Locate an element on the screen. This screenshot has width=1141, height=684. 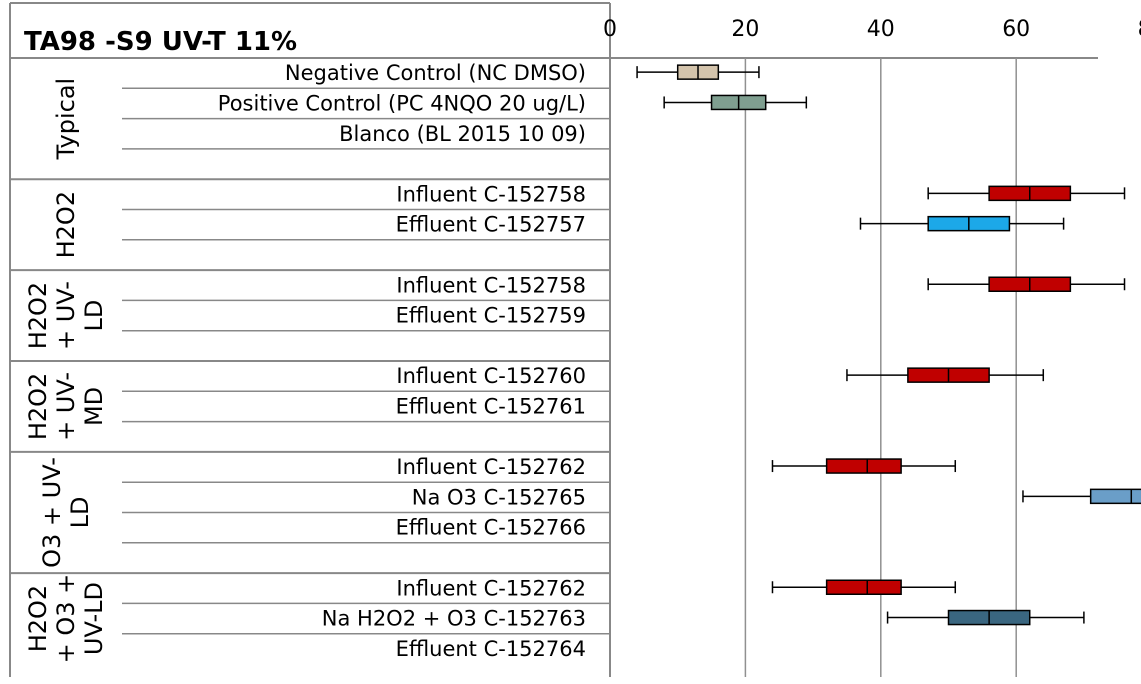
group-label: H2O2 + UV- MD is located at coordinates (66, 406).